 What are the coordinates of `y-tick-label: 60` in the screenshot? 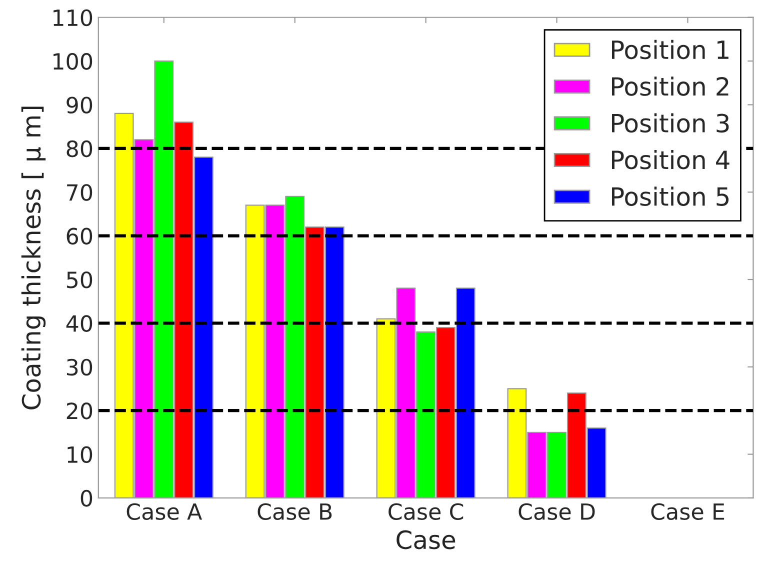 It's located at (79, 236).